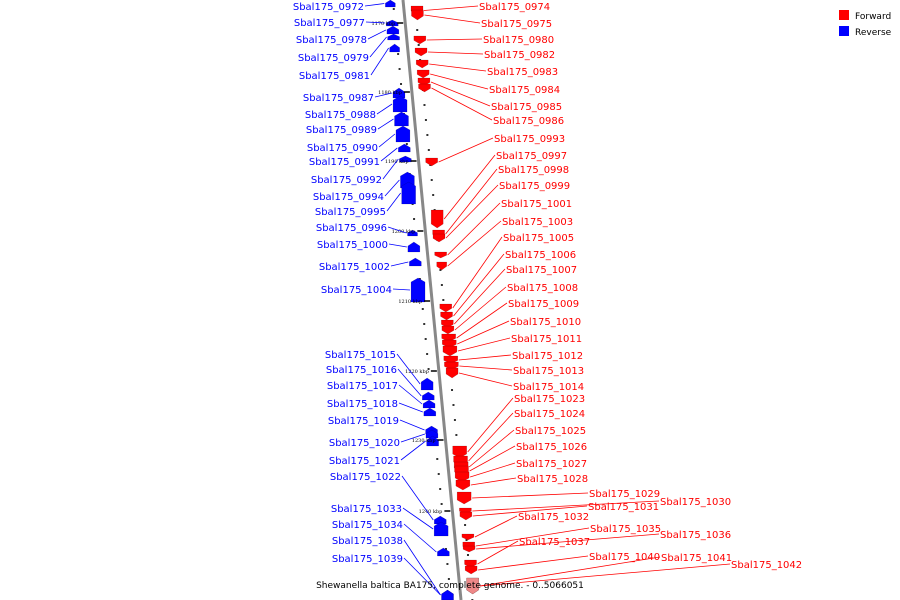 The width and height of the screenshot is (900, 600). Describe the element at coordinates (352, 245) in the screenshot. I see `label-Sbal175_1000: Sbal175_1000` at that location.